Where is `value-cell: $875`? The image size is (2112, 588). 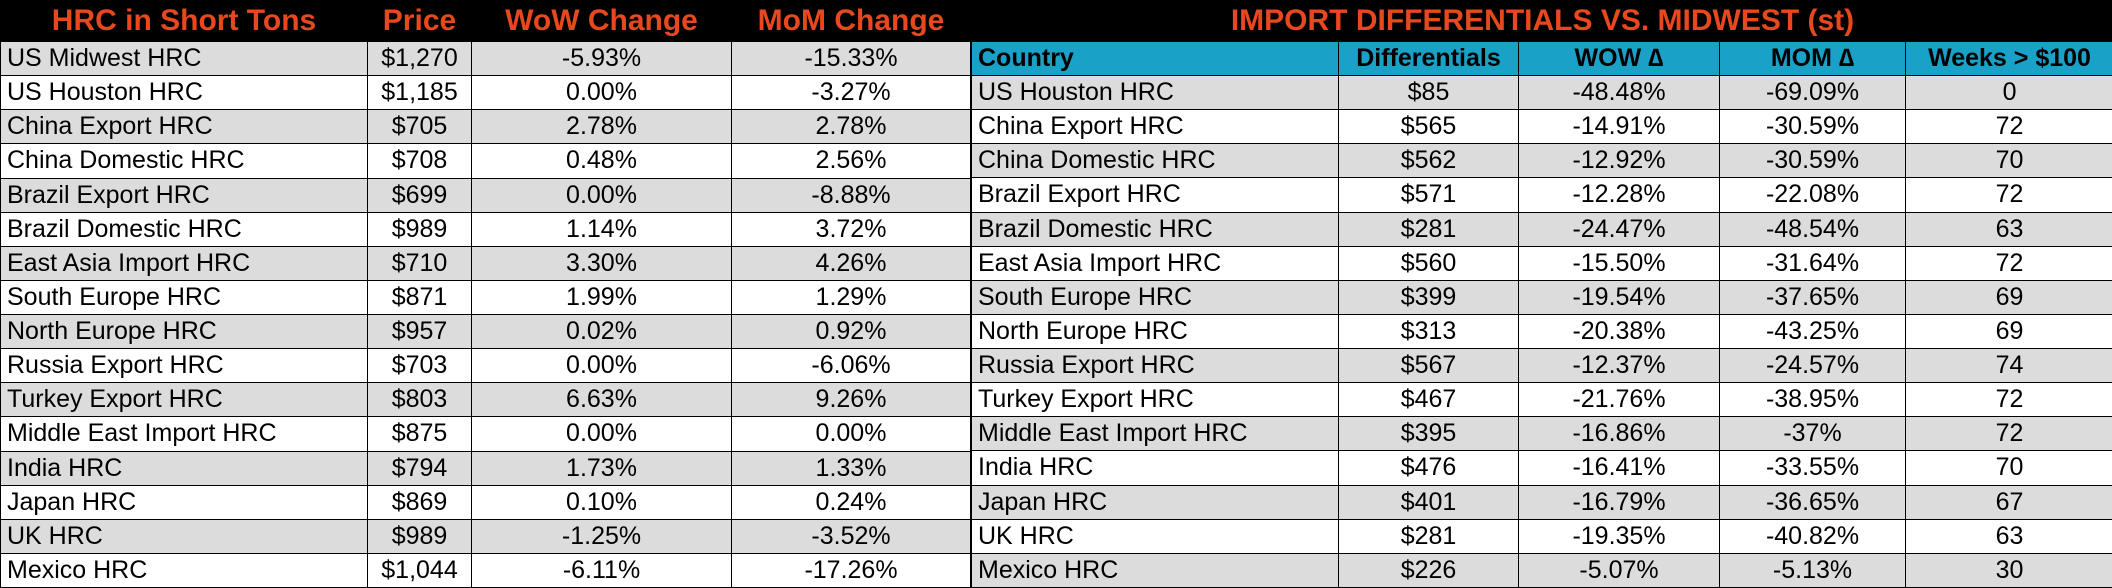
value-cell: $875 is located at coordinates (419, 434).